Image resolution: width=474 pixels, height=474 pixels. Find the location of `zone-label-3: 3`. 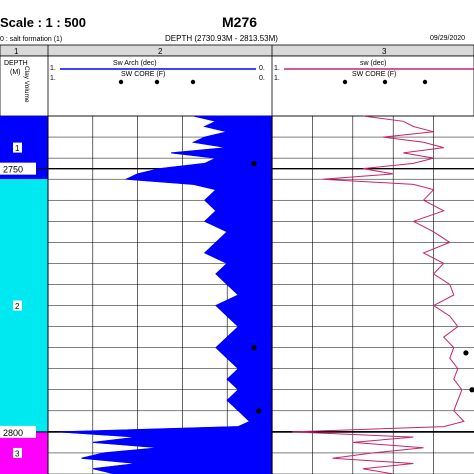

zone-label-3: 3 is located at coordinates (17, 453).